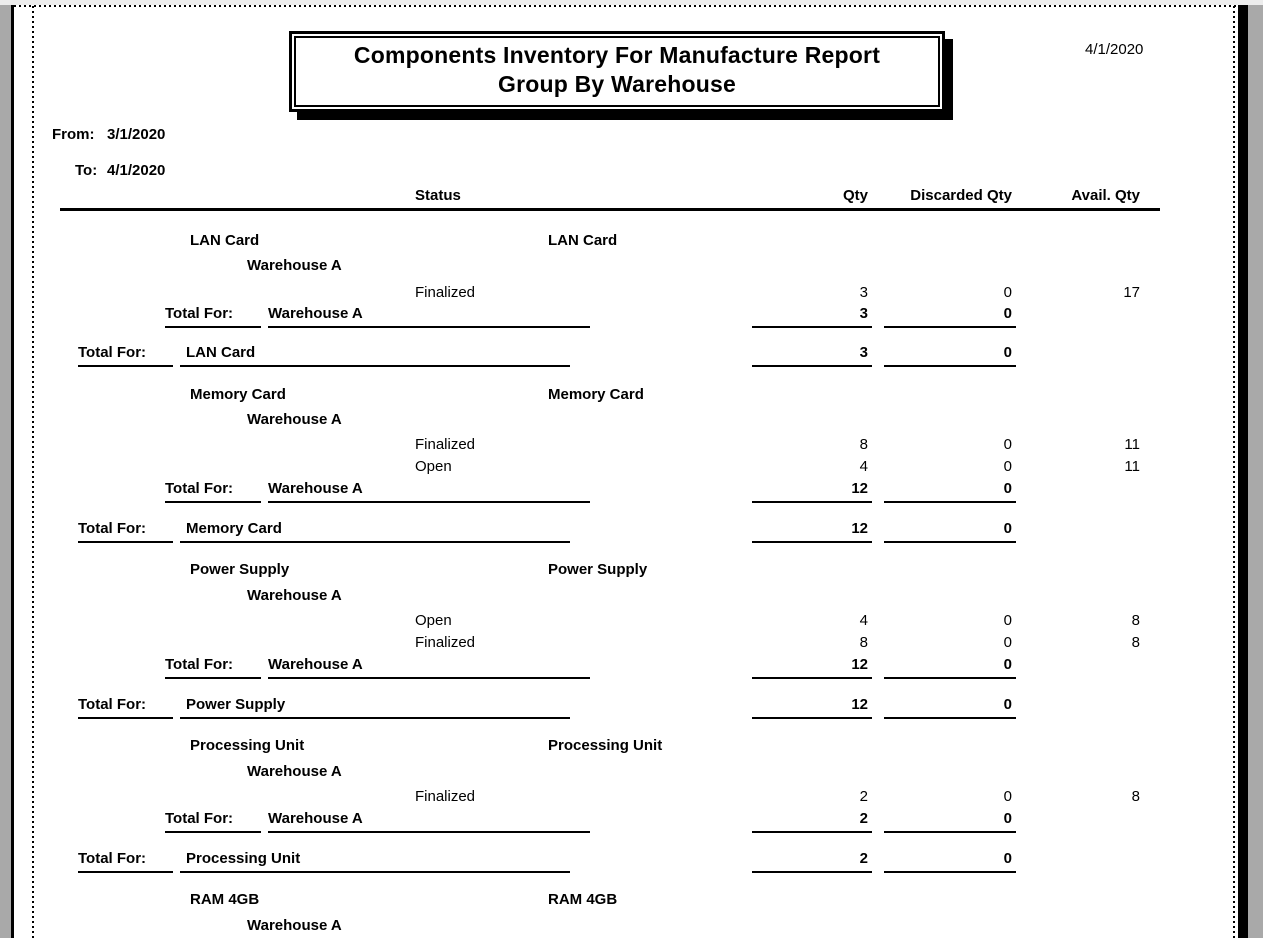 This screenshot has height=938, width=1263. What do you see at coordinates (583, 240) in the screenshot?
I see `component-center-label: LAN Card` at bounding box center [583, 240].